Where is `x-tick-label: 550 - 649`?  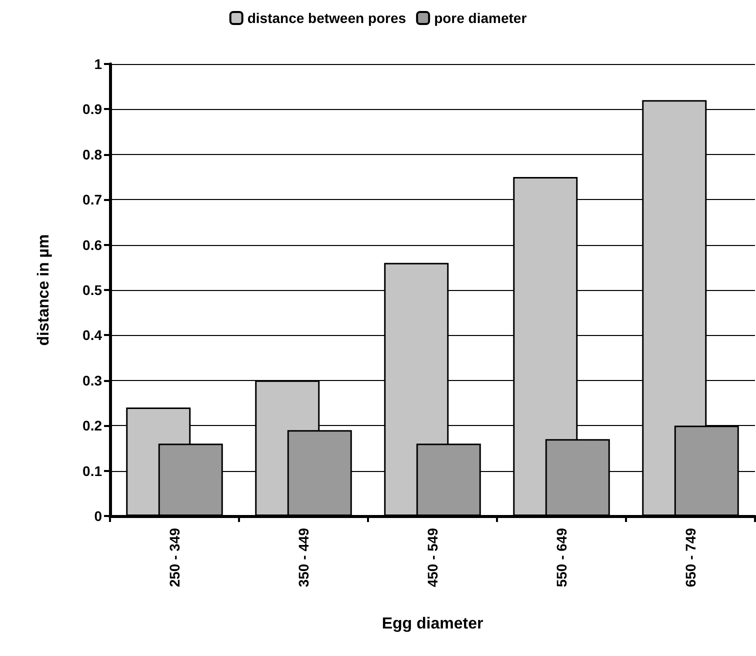
x-tick-label: 550 - 649 is located at coordinates (562, 558).